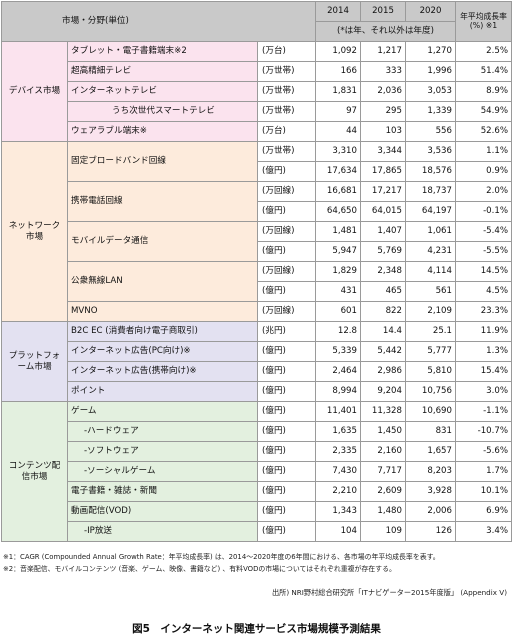 This screenshot has width=513, height=642. I want to click on value-2014: 1,092, so click(338, 51).